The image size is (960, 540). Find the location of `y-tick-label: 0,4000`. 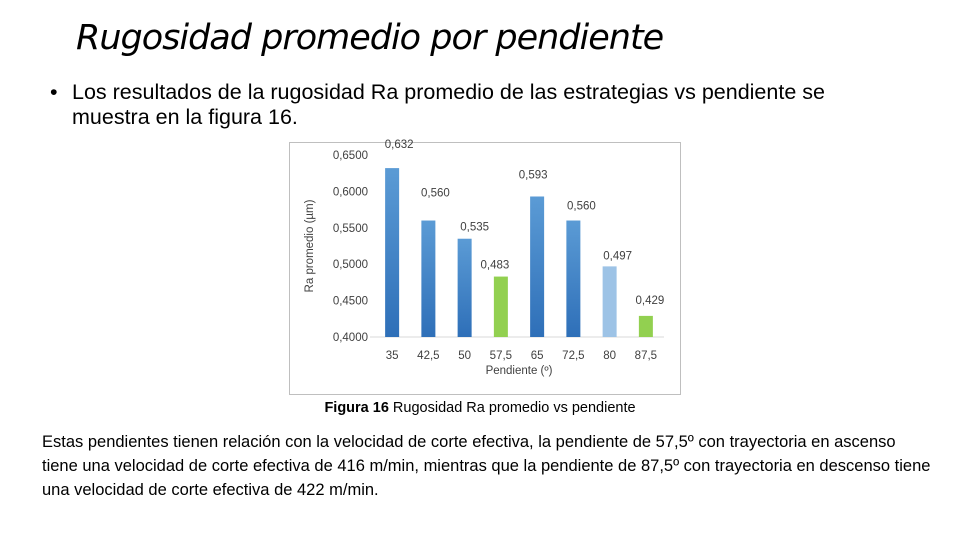

y-tick-label: 0,4000 is located at coordinates (350, 338).